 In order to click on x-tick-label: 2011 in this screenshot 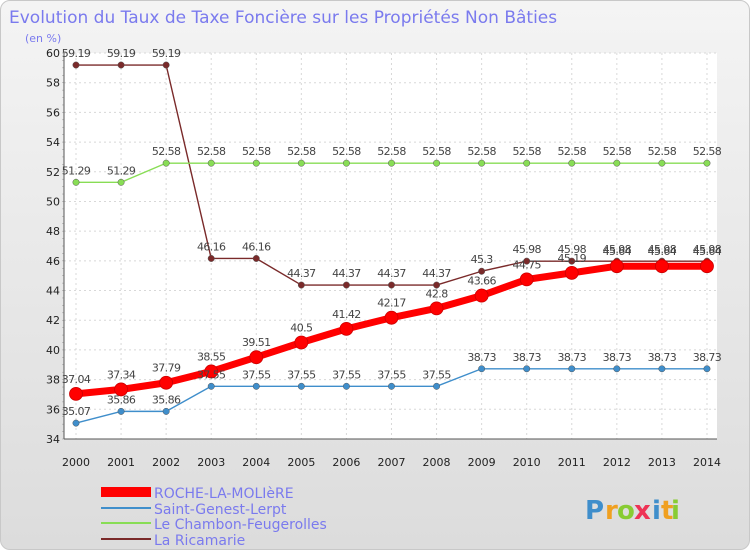, I will do `click(572, 462)`.